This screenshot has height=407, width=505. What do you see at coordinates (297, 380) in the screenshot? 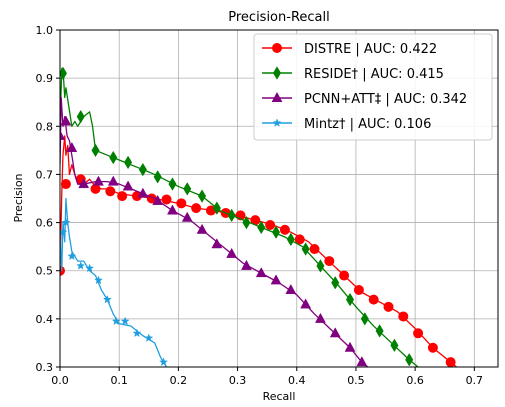
I see `x-tick-label: 0.4` at bounding box center [297, 380].